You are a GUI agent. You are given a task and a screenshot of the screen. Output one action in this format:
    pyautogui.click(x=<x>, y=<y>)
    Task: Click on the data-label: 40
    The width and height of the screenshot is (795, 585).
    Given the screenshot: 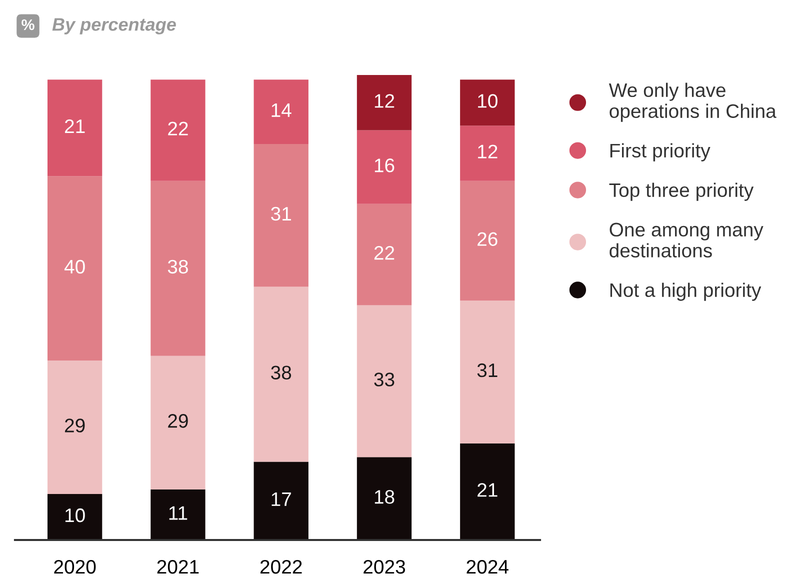 What is the action you would take?
    pyautogui.click(x=74, y=267)
    